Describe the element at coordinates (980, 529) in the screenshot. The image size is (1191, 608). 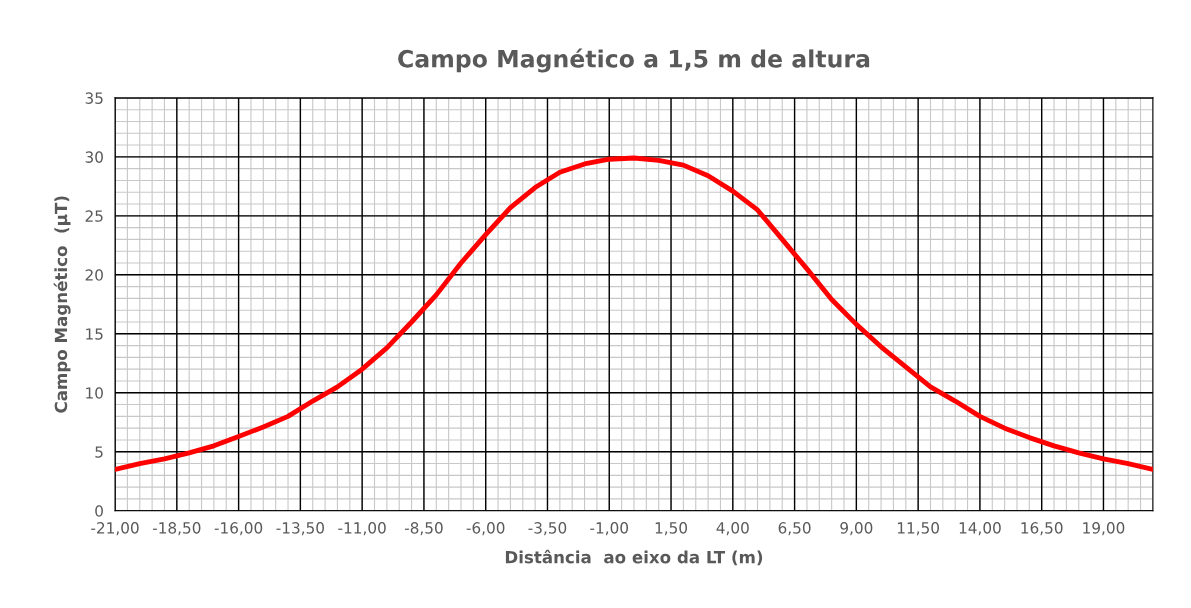
I see `x-tick-label: 14,00` at that location.